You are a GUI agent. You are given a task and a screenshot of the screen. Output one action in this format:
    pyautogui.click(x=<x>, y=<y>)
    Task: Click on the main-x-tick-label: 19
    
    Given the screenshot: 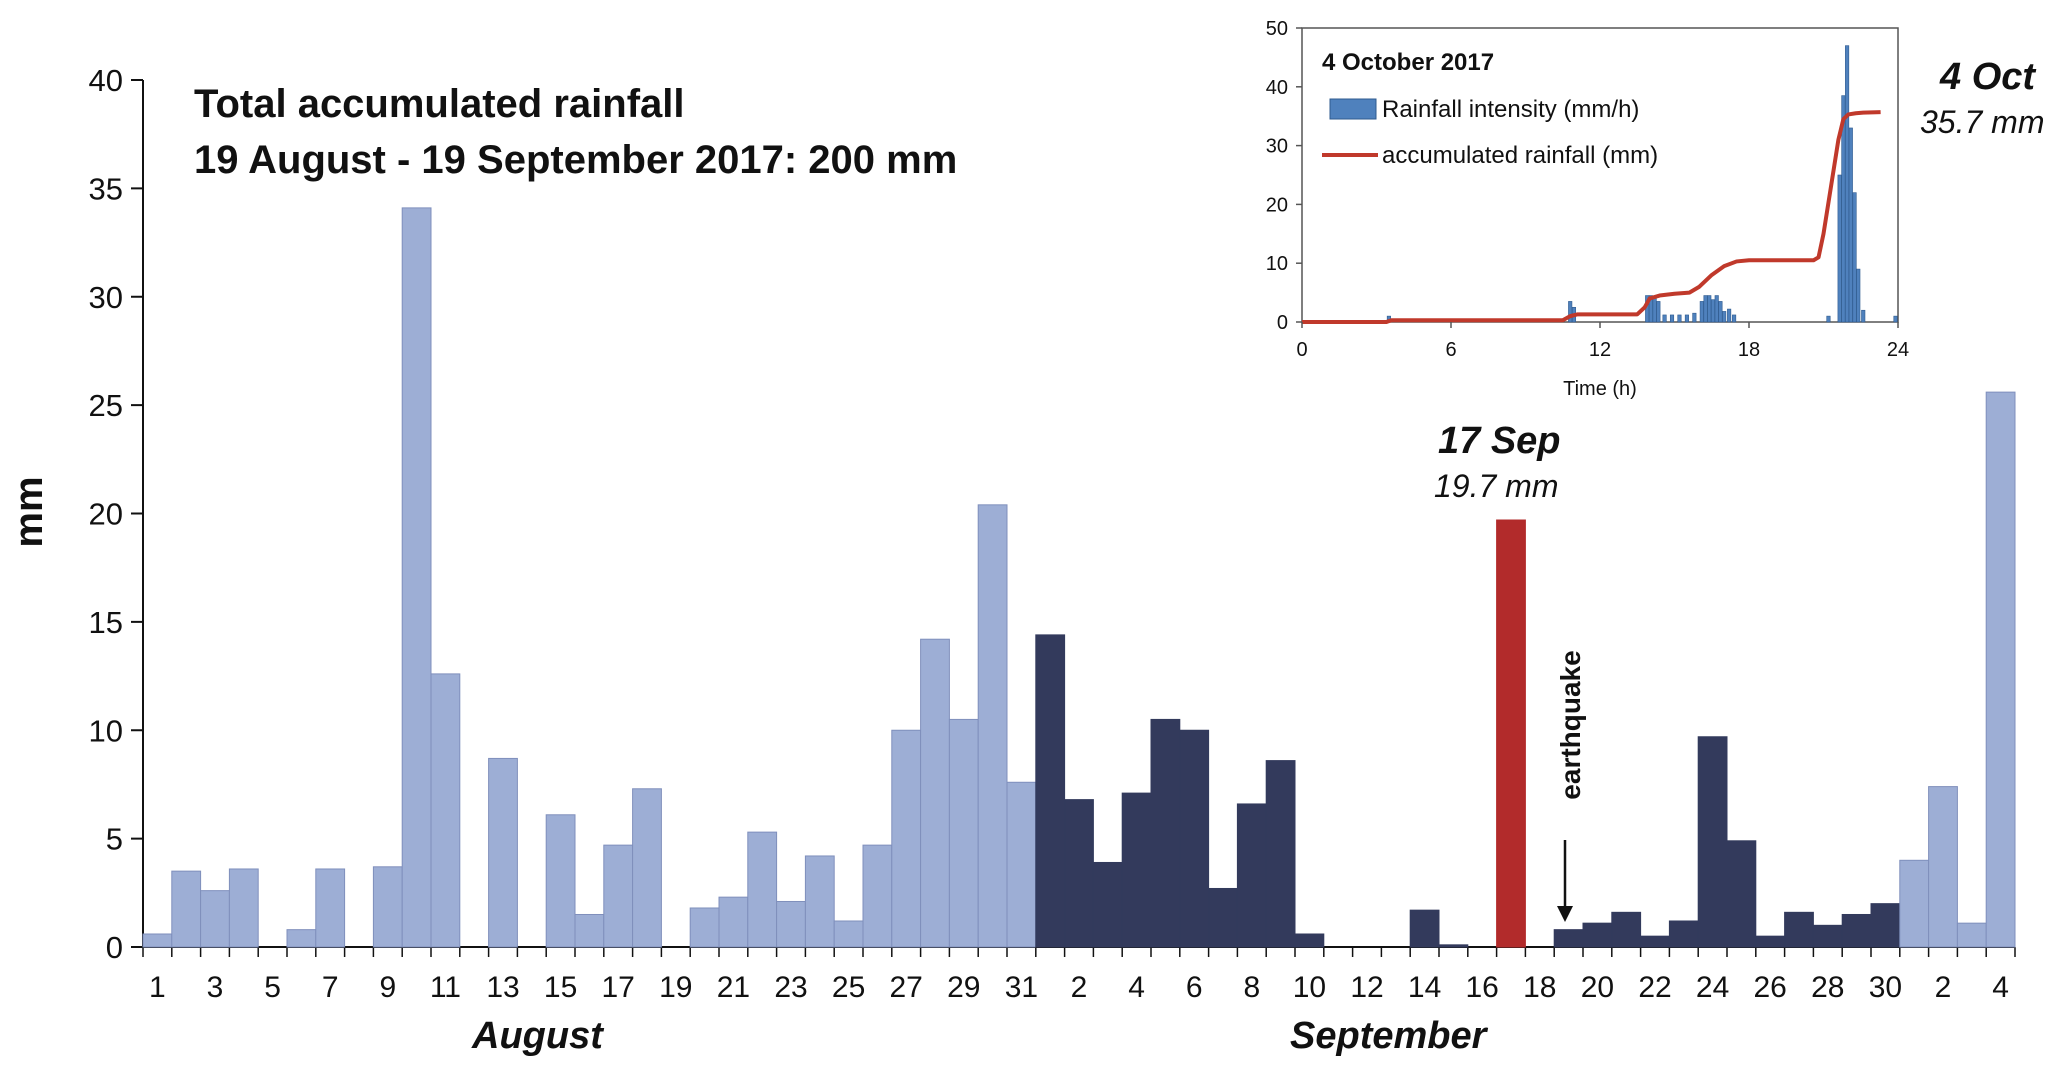 What is the action you would take?
    pyautogui.click(x=675, y=987)
    